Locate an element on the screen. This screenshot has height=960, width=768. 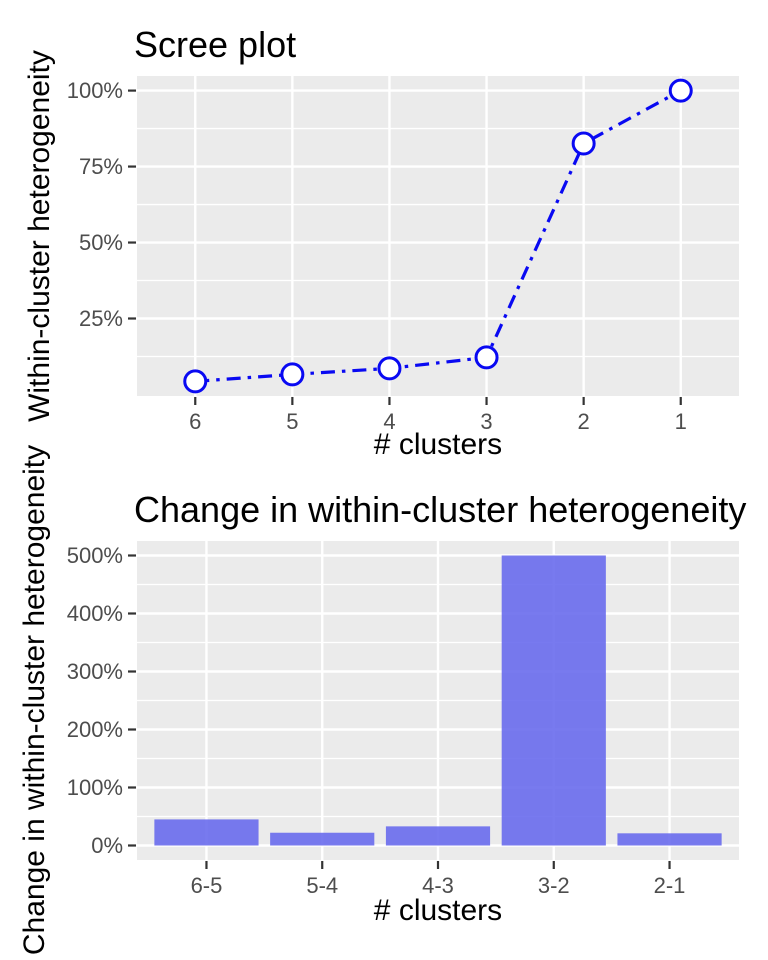
x-tick-label: 2-1 is located at coordinates (670, 885).